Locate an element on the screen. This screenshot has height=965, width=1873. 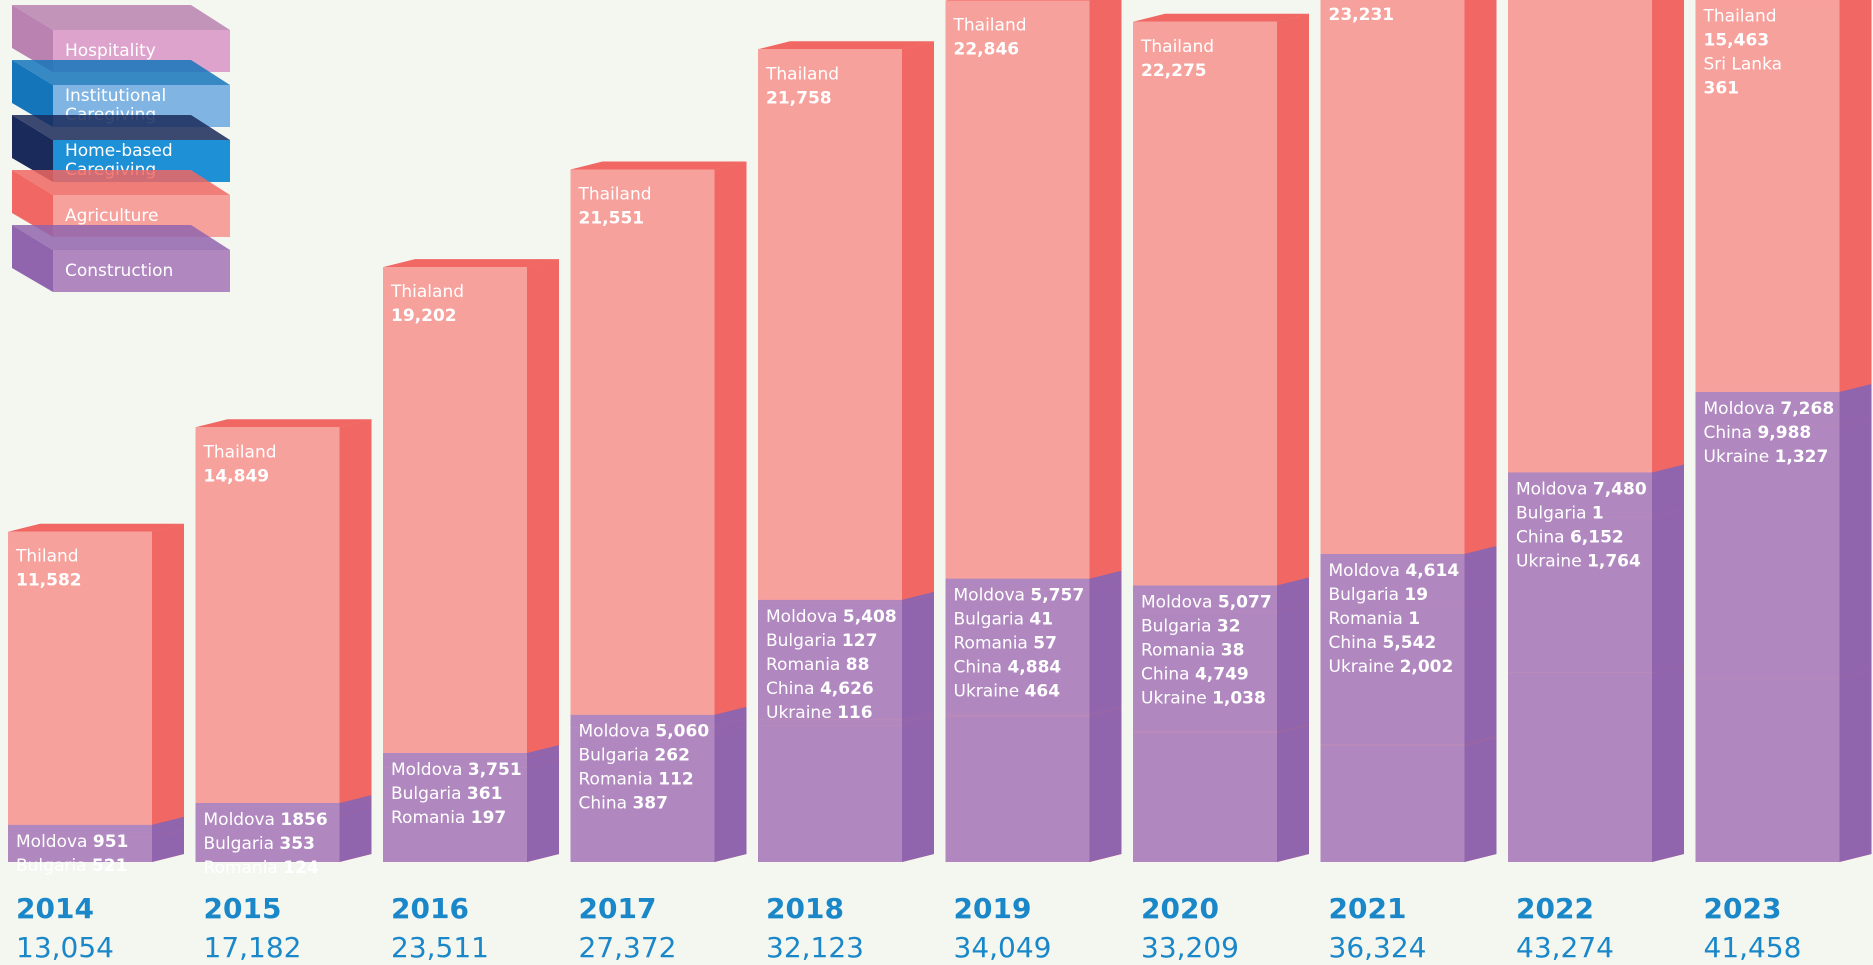
country-label: Moldova 7,268 is located at coordinates (1769, 409).